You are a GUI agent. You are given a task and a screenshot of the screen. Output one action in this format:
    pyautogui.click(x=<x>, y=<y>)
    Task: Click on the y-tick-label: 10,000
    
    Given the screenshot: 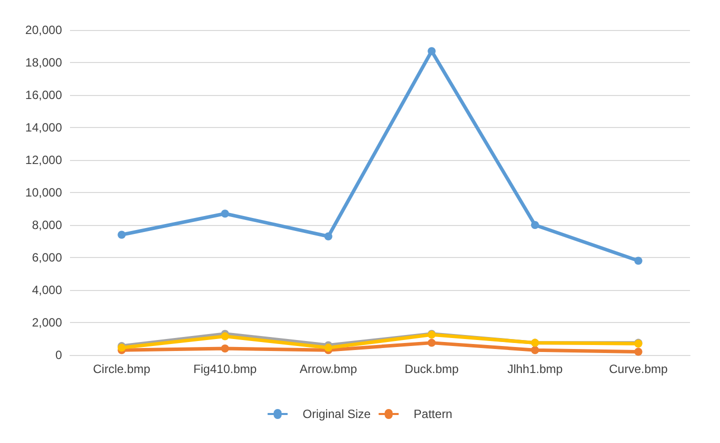 What is the action you would take?
    pyautogui.click(x=43, y=193)
    